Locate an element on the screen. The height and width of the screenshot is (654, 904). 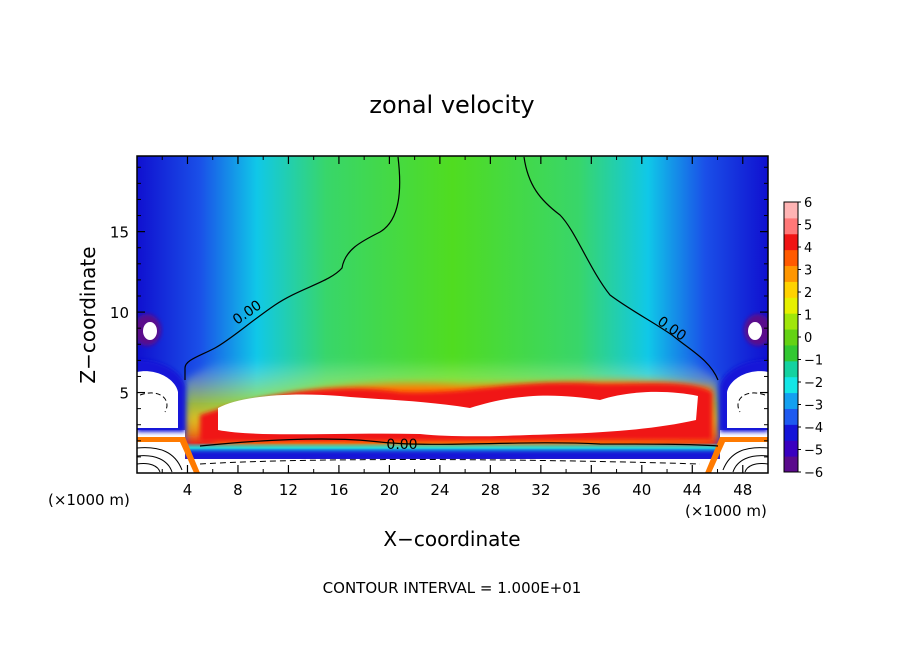
y-tick-label: 10 is located at coordinates (119, 313).